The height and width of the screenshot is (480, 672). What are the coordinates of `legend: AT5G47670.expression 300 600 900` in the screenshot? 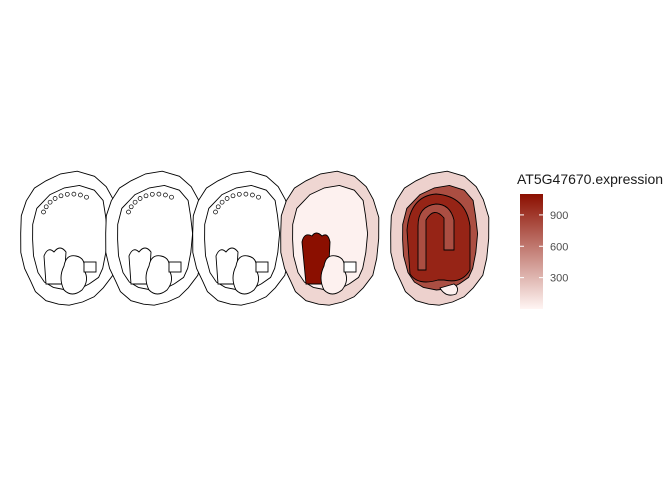 It's located at (590, 240).